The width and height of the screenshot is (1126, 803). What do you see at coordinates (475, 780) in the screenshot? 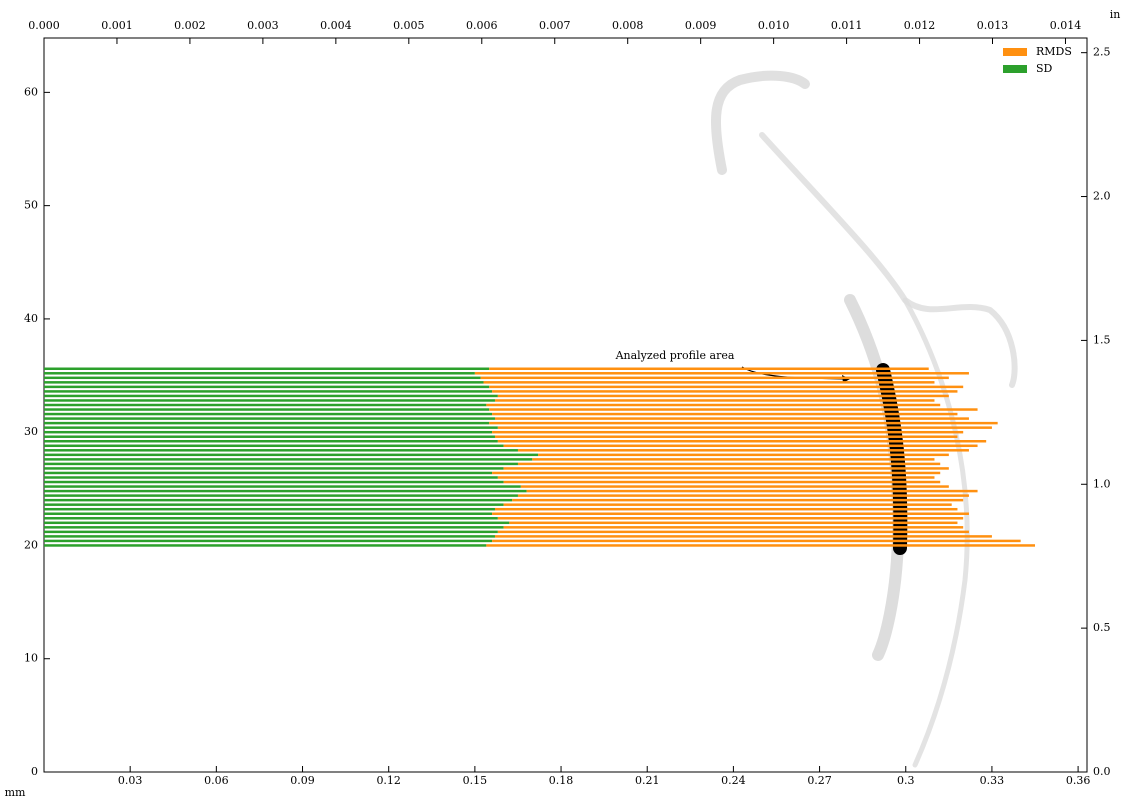
I see `x-tick-label: 0.15` at bounding box center [475, 780].